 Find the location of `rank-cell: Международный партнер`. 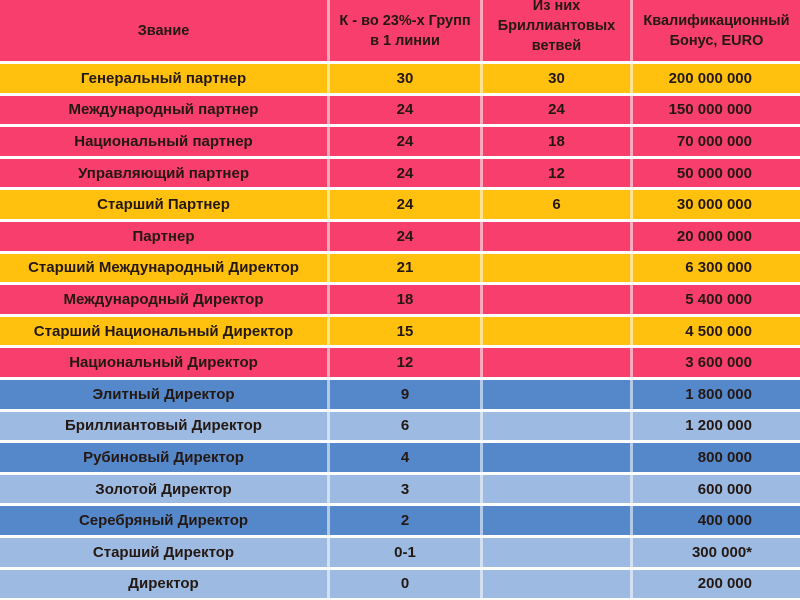

rank-cell: Международный партнер is located at coordinates (163, 110).